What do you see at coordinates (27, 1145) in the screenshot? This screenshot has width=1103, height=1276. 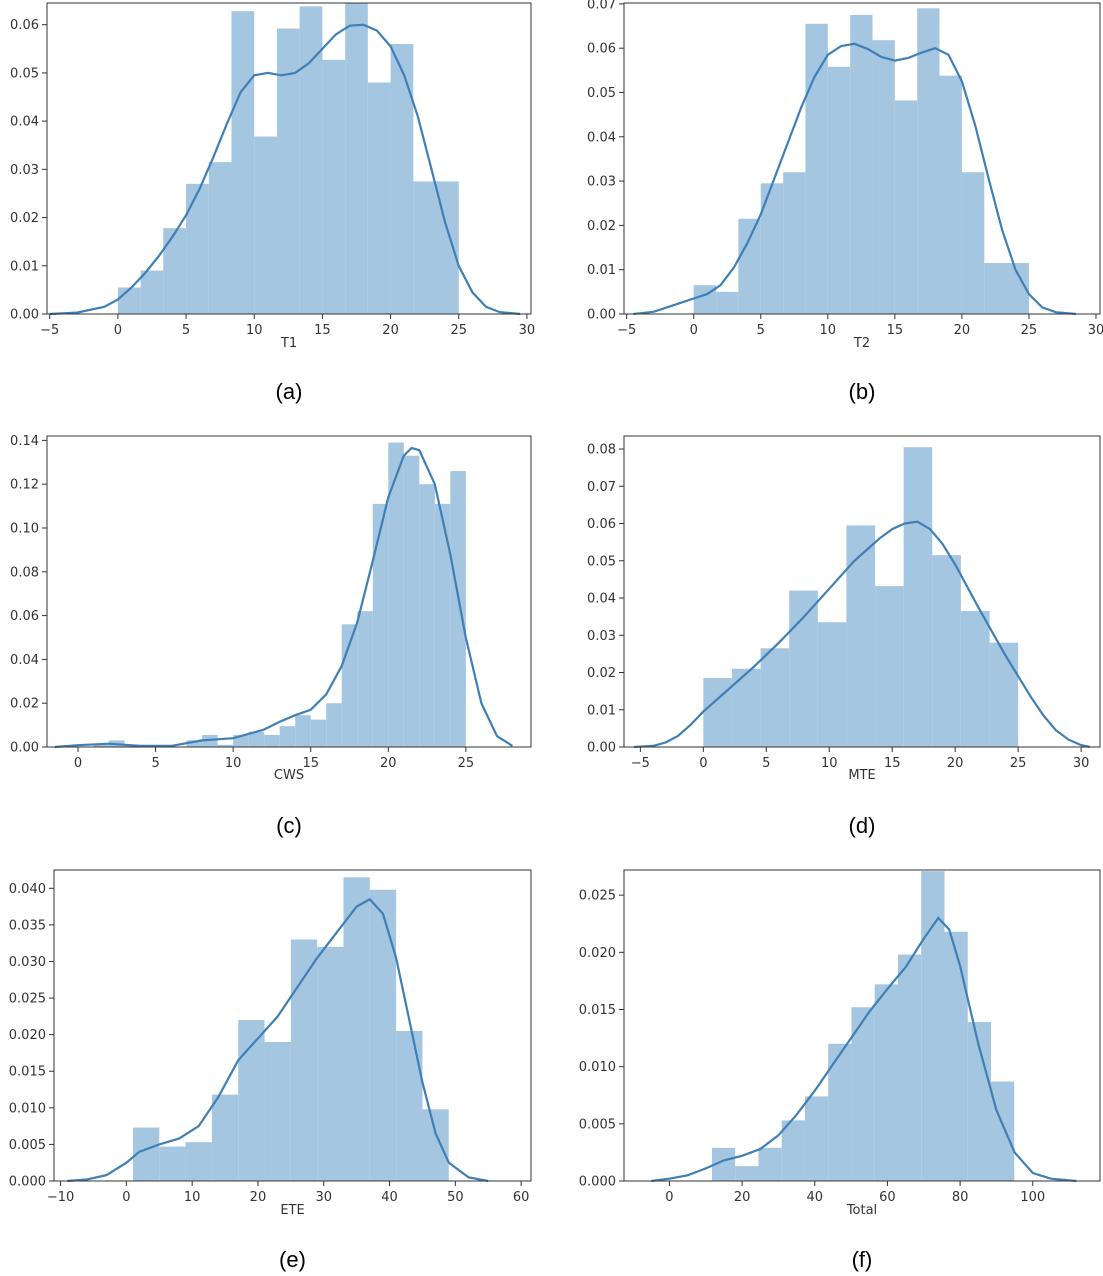 I see `y-tick-label: 0.005` at bounding box center [27, 1145].